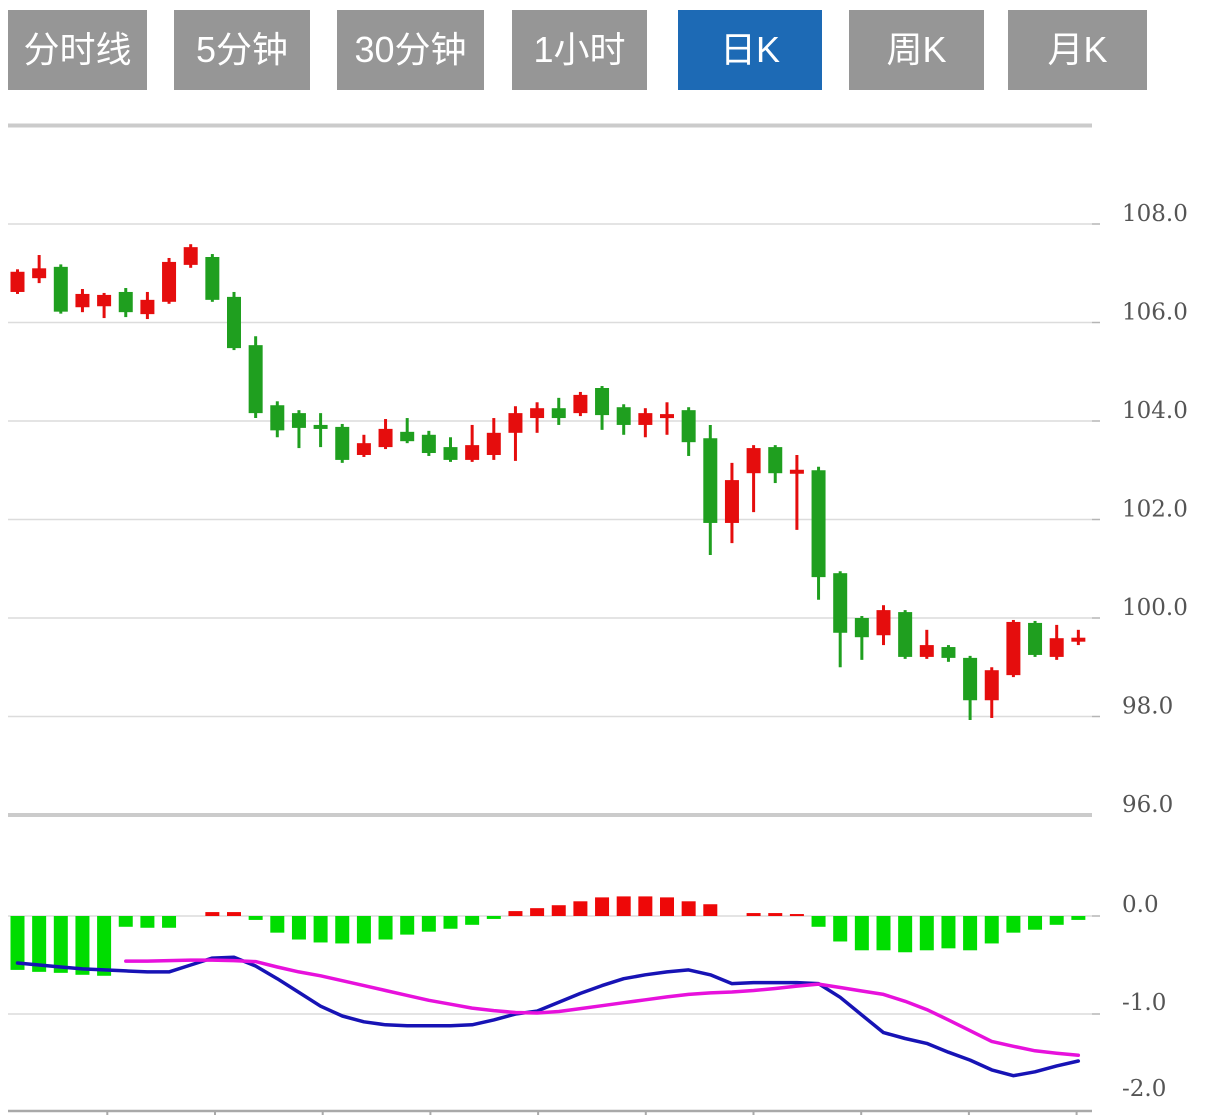 The height and width of the screenshot is (1115, 1213). Describe the element at coordinates (1155, 214) in the screenshot. I see `y-axis-label: 108.0` at that location.